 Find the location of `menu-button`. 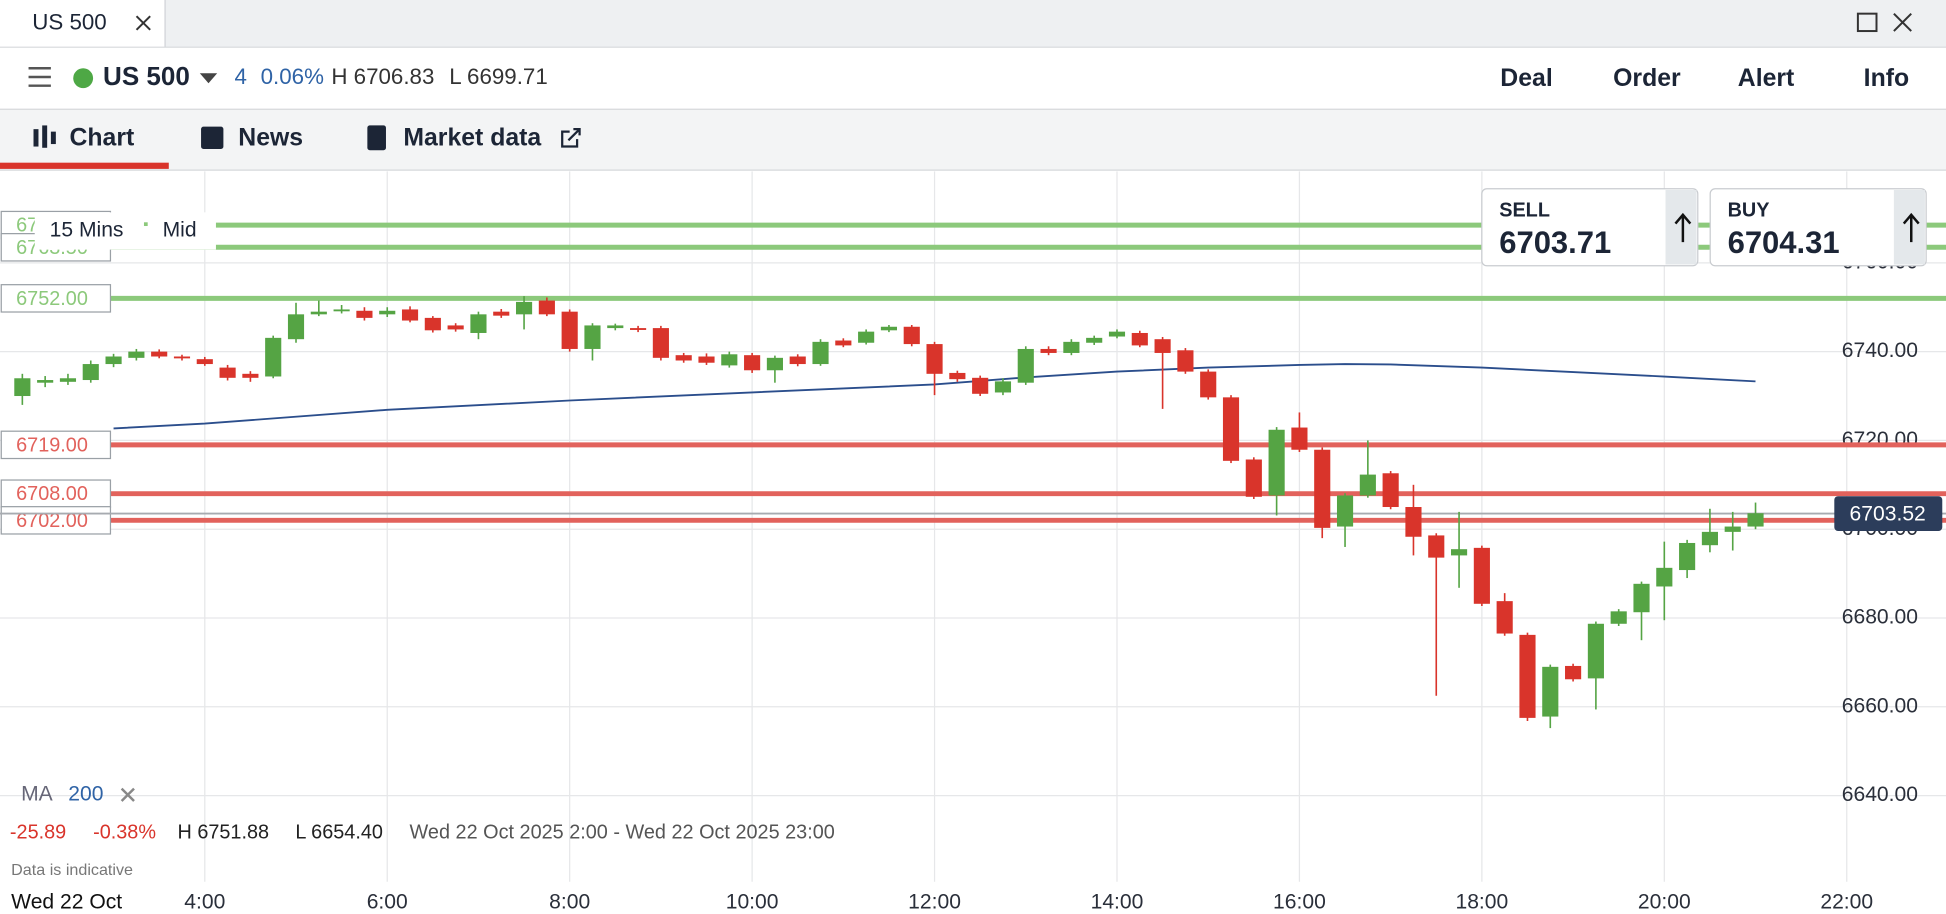

menu-button is located at coordinates (39, 77).